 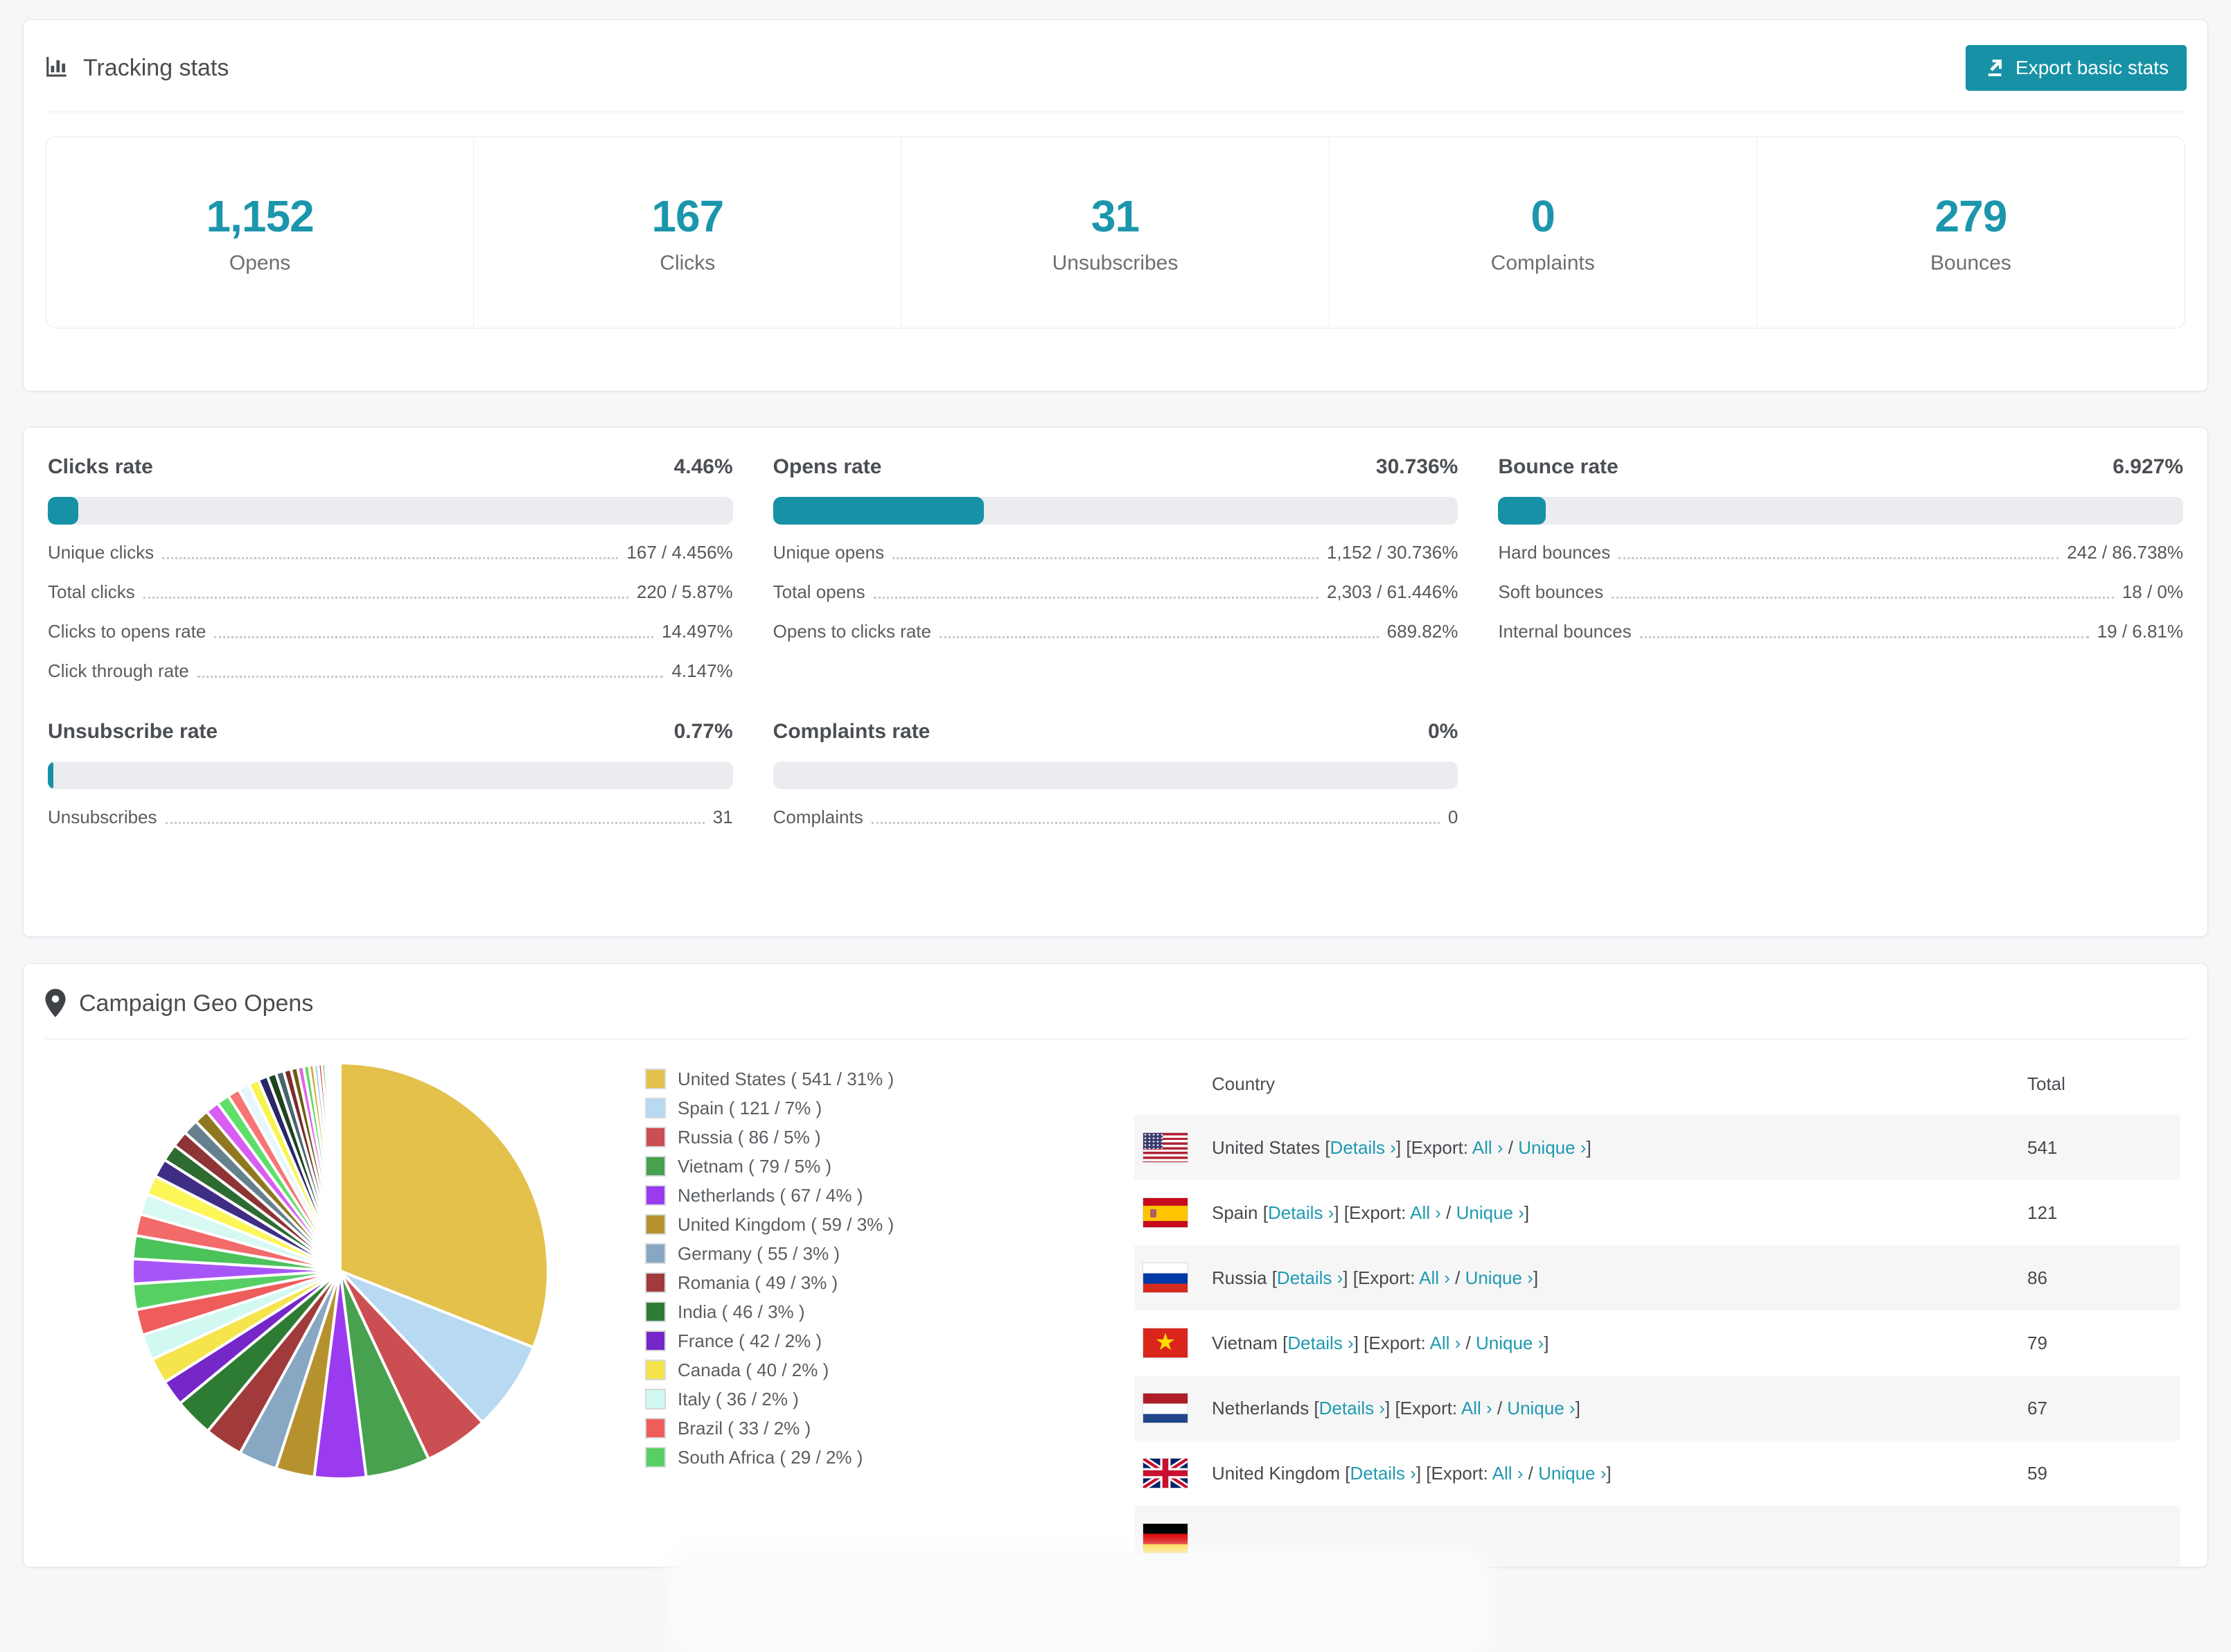 I want to click on stat-label: Opens, so click(x=260, y=262).